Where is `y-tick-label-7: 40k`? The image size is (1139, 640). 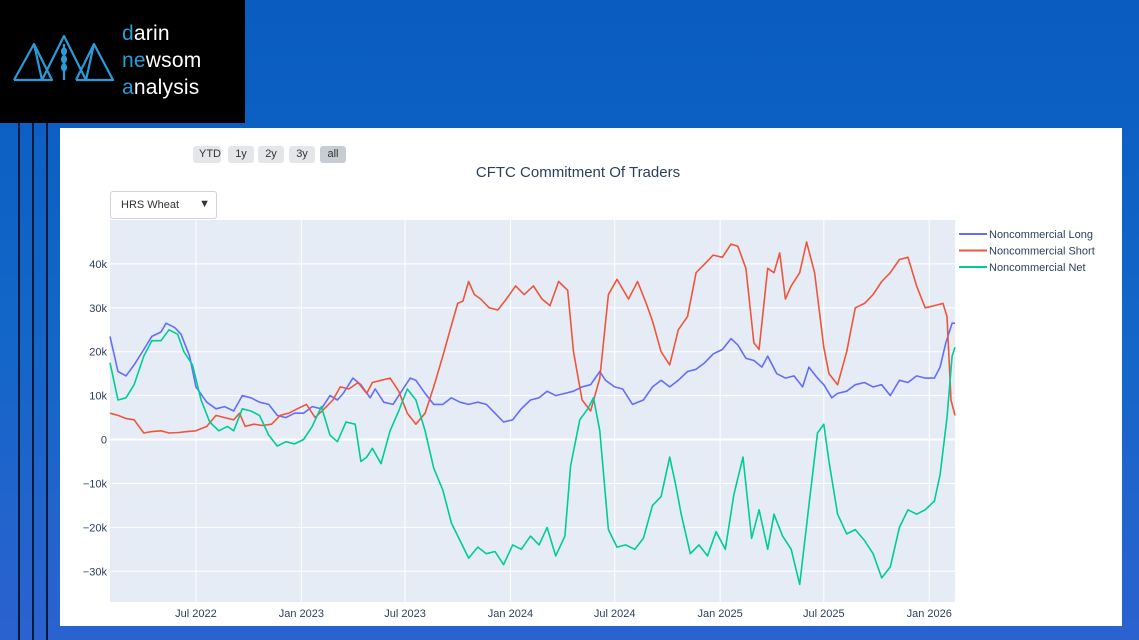
y-tick-label-7: 40k is located at coordinates (98, 265).